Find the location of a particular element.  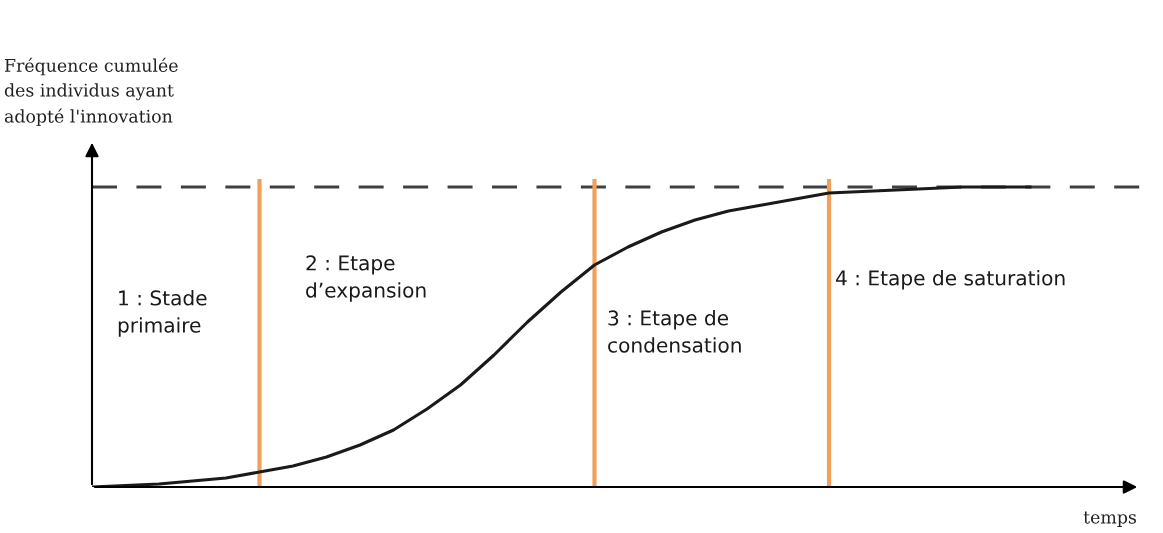

annotation: 3 : Etape de condensation is located at coordinates (674, 331).